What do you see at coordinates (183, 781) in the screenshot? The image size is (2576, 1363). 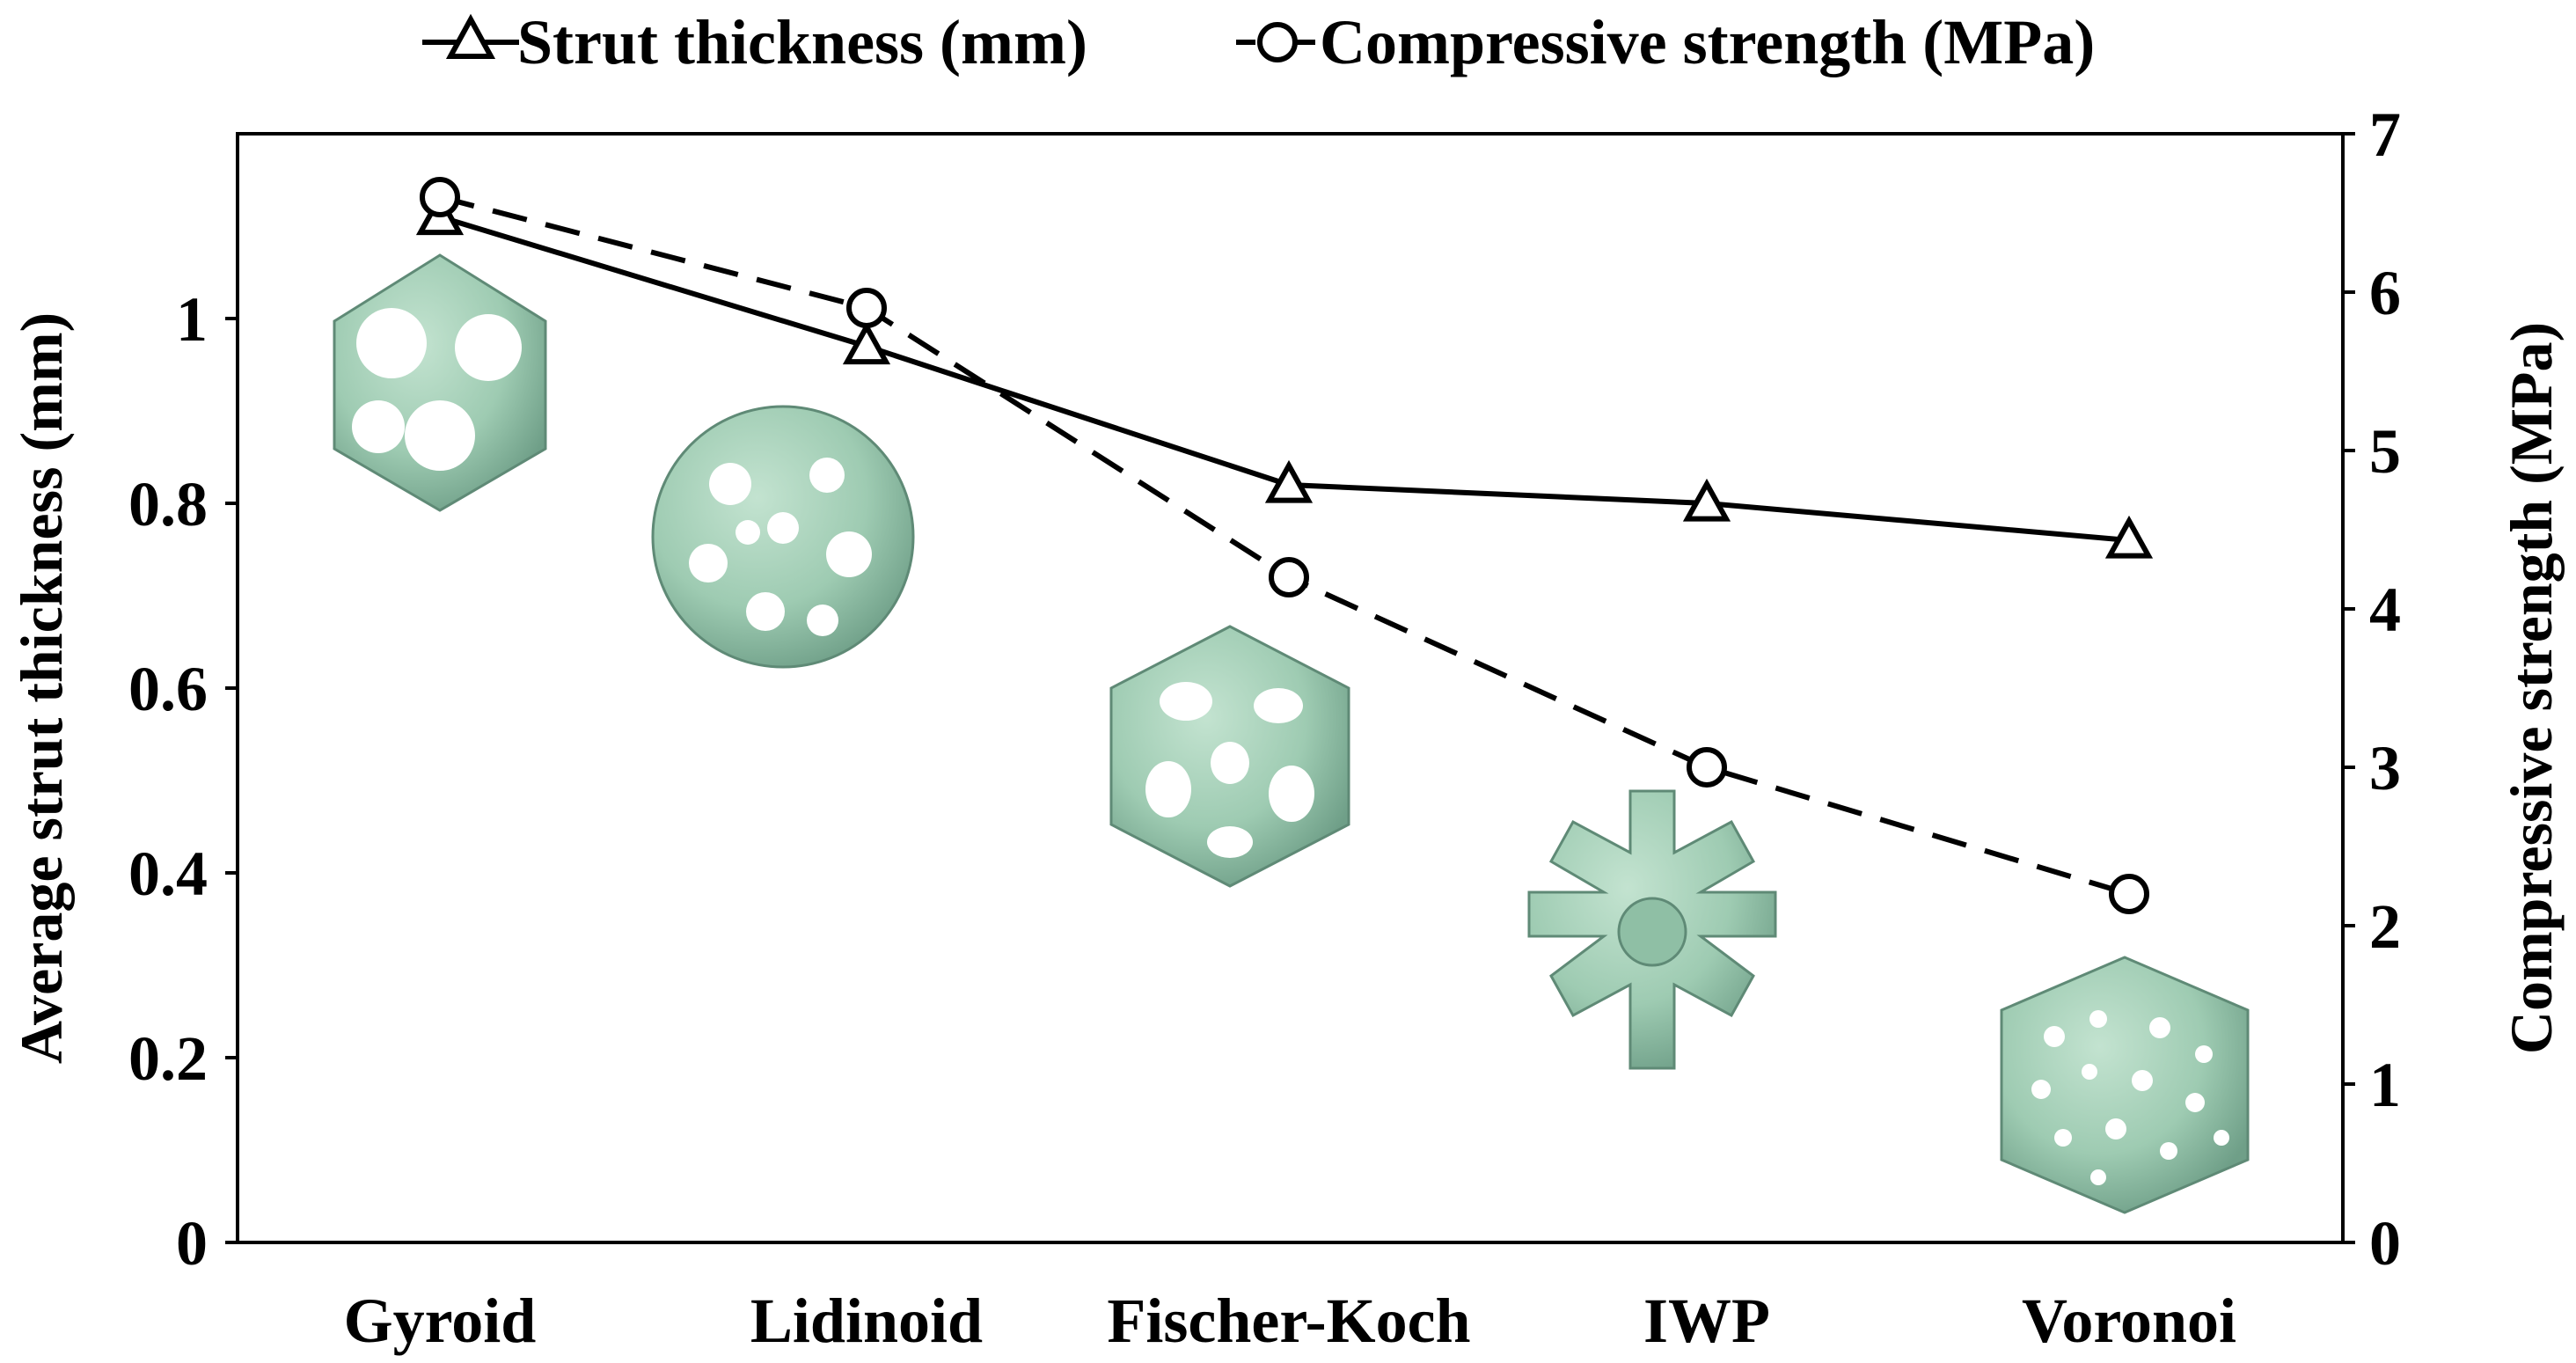 I see `left-axis: 0 0.2 0.4 0.6 0.8 1` at bounding box center [183, 781].